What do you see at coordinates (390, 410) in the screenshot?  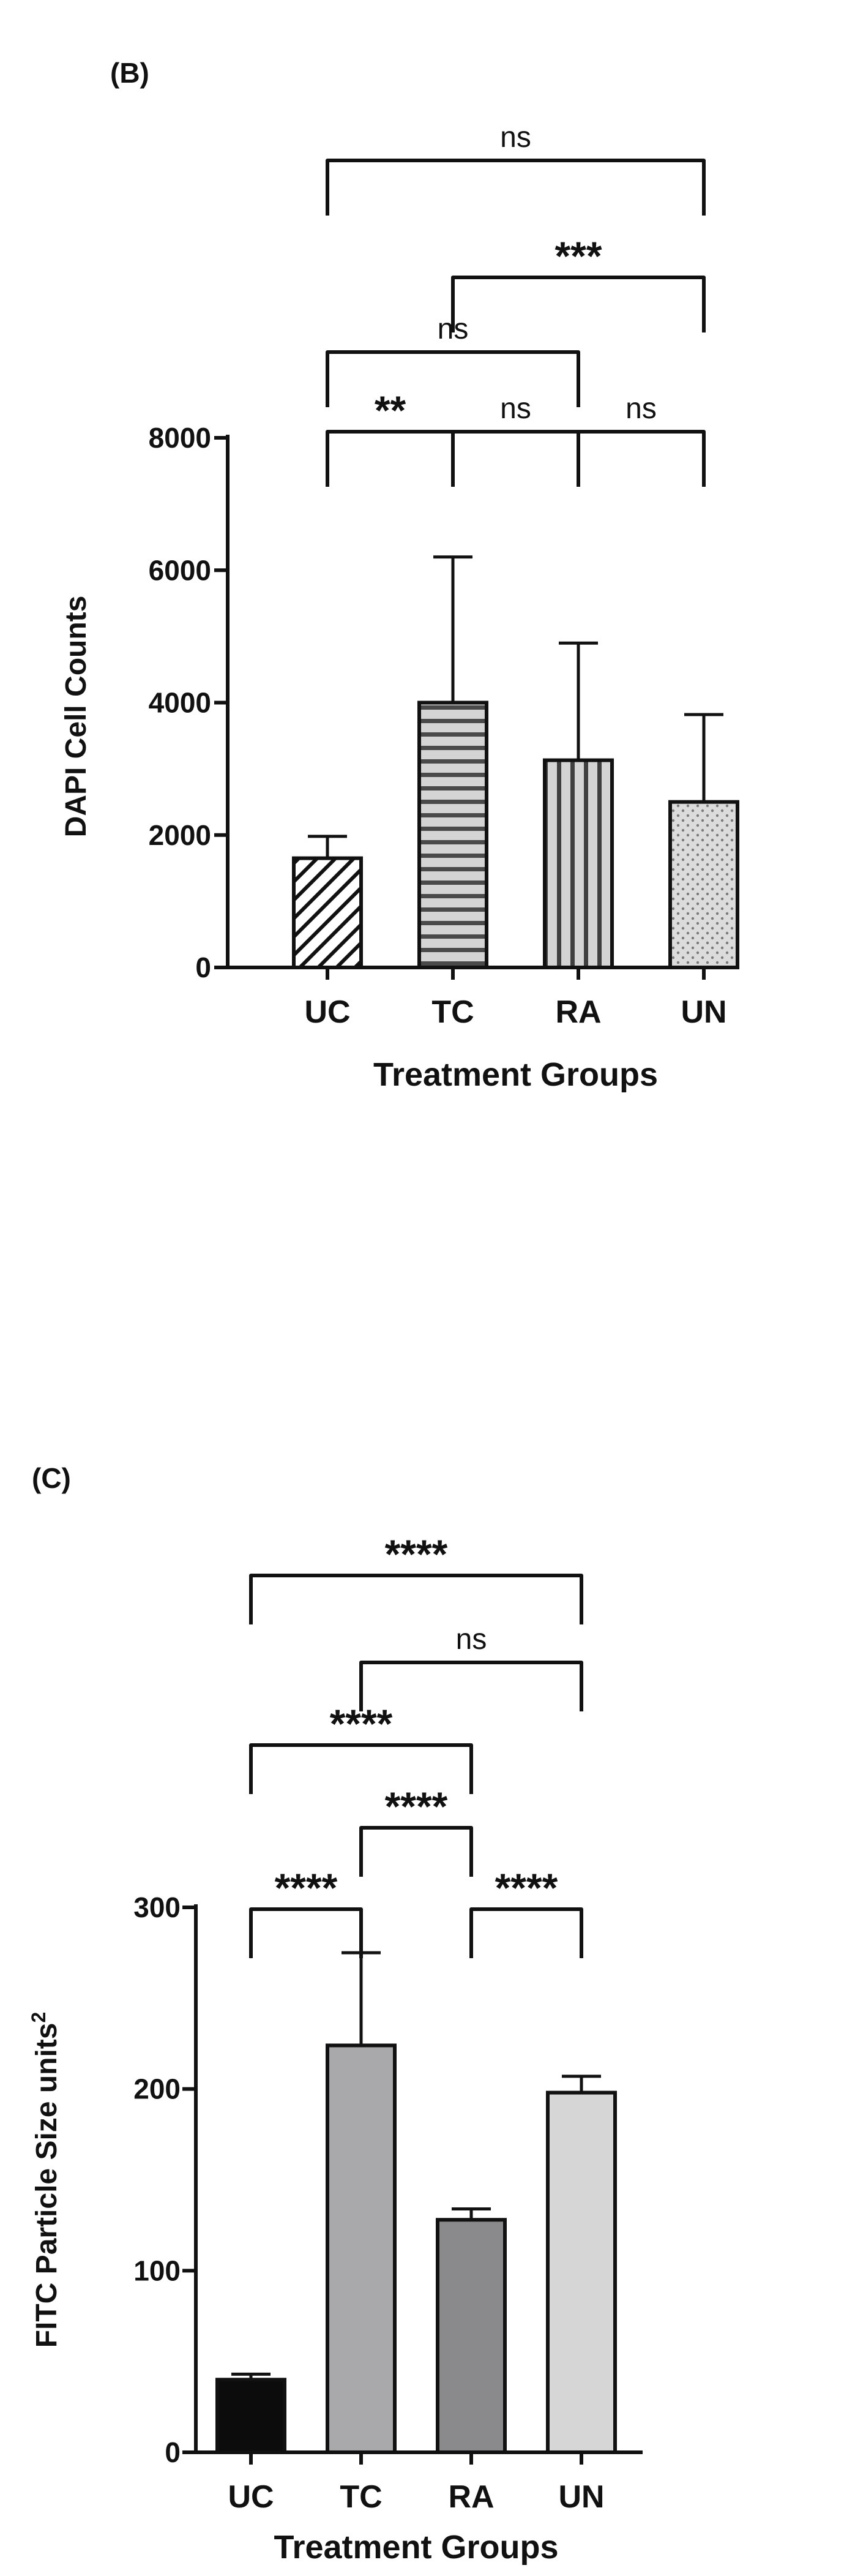 I see `significance-label: **` at bounding box center [390, 410].